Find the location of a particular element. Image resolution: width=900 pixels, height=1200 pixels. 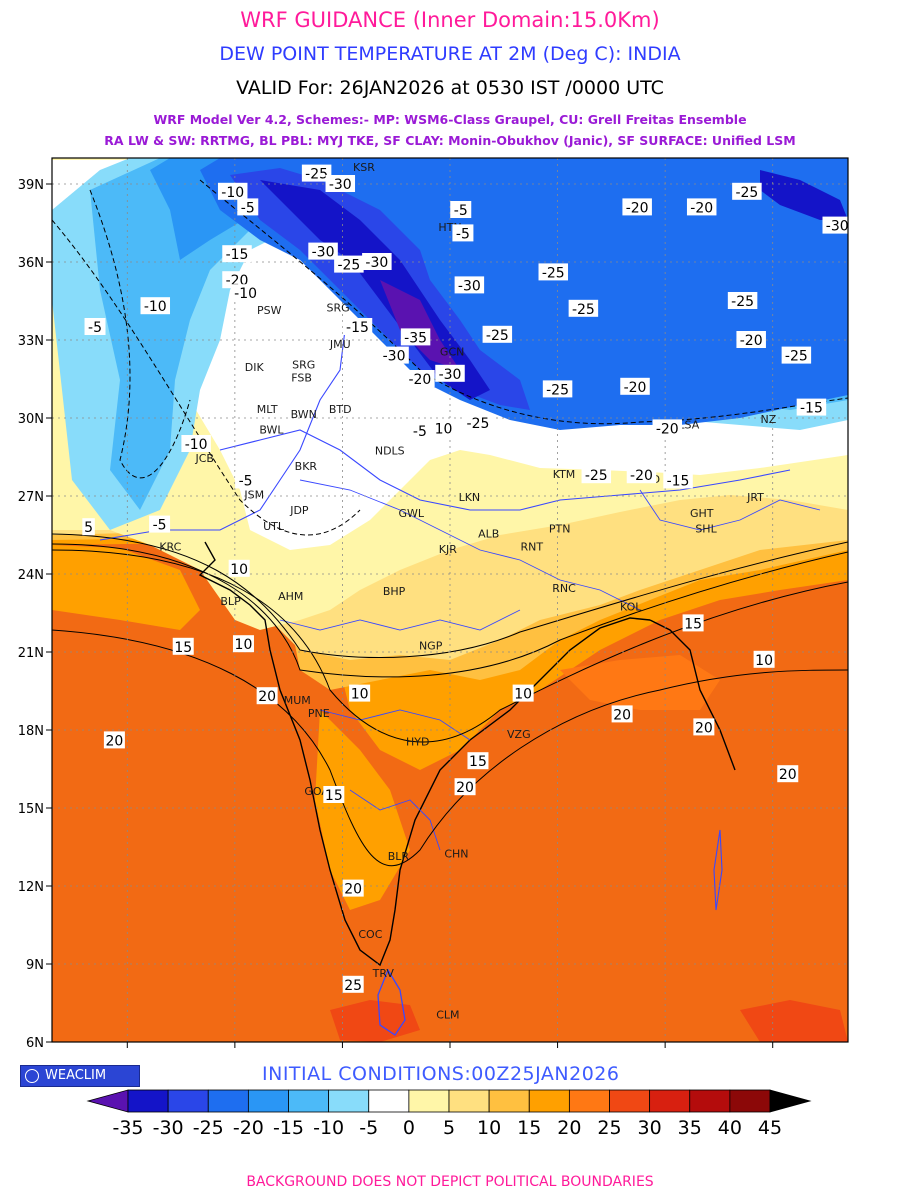

coastline-srilanka is located at coordinates (391, 1002).